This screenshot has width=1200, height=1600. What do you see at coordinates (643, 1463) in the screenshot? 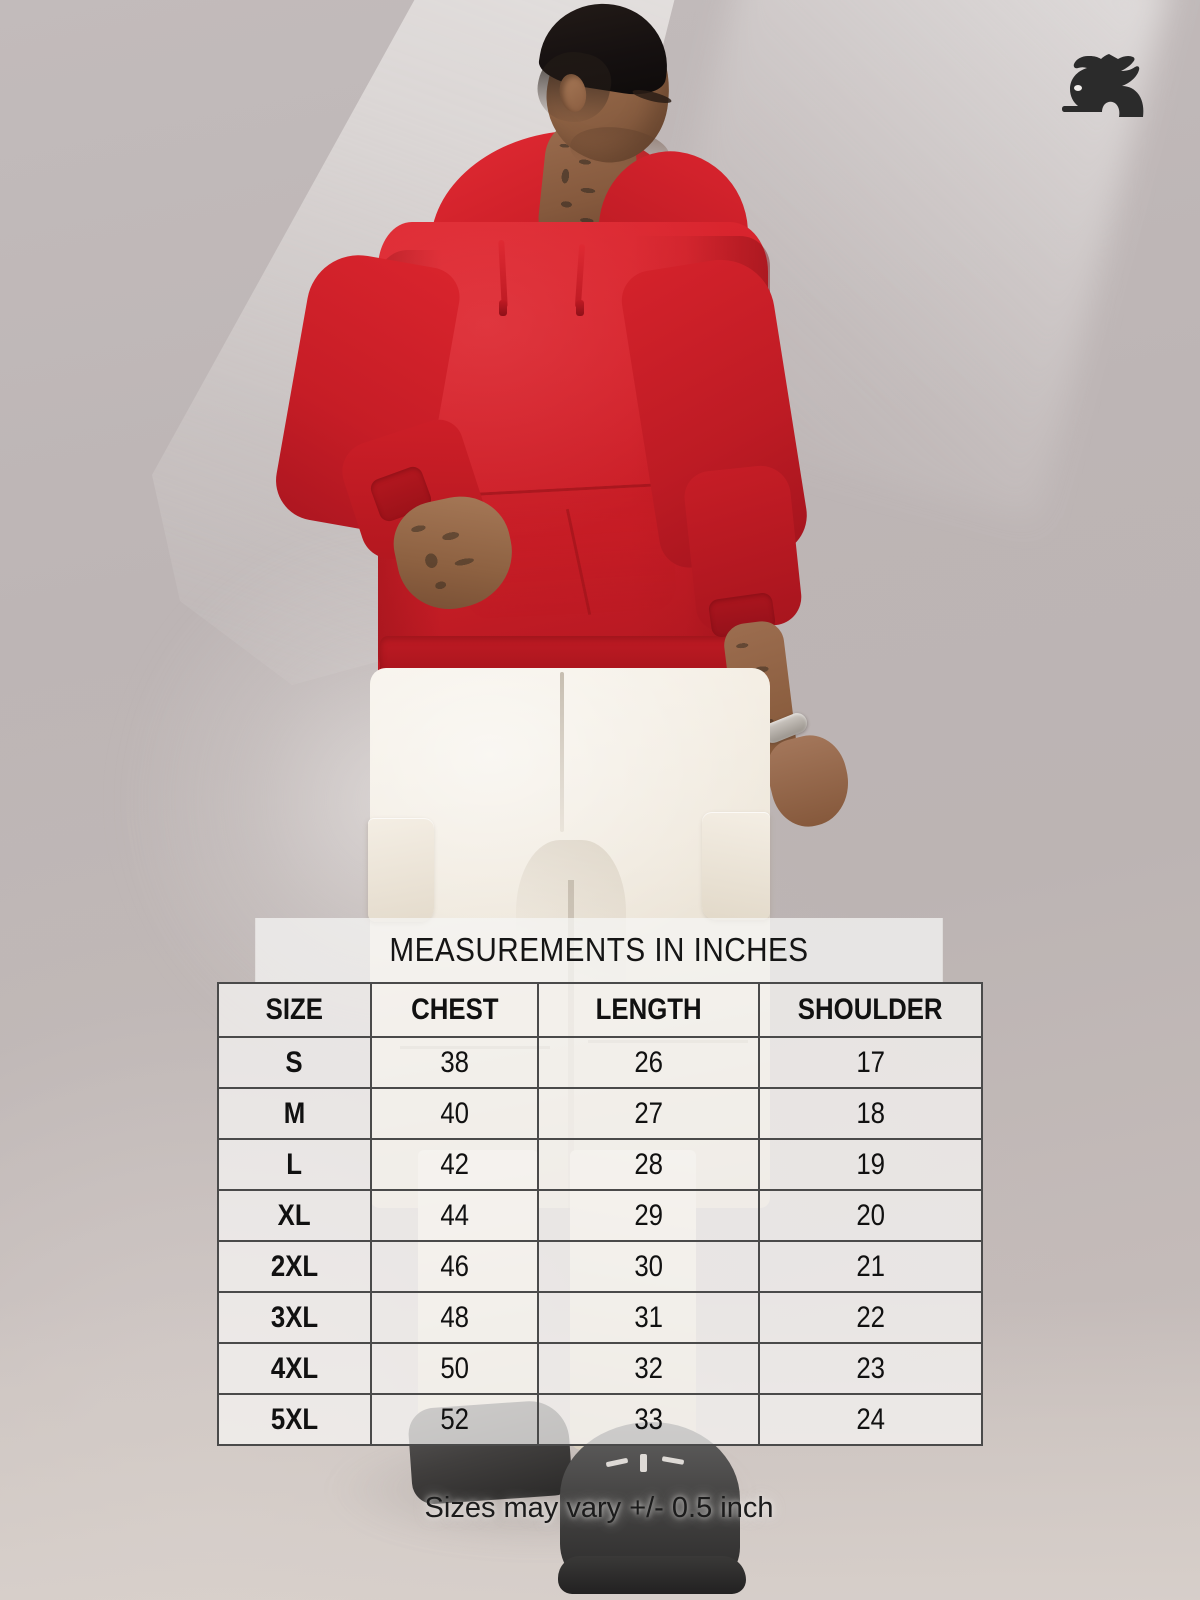
I see `sneaker-lace-center` at bounding box center [643, 1463].